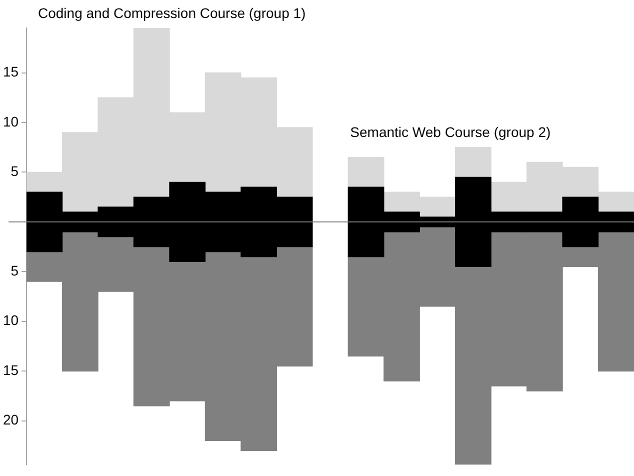 This screenshot has width=634, height=476. Describe the element at coordinates (172, 12) in the screenshot. I see `chart-title: Coding and Compression Course (group 1)` at that location.